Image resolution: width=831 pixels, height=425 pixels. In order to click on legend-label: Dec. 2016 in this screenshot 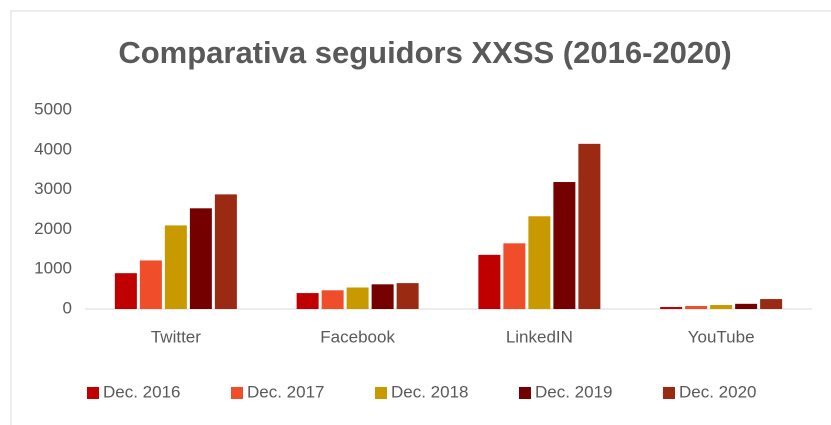, I will do `click(142, 391)`.